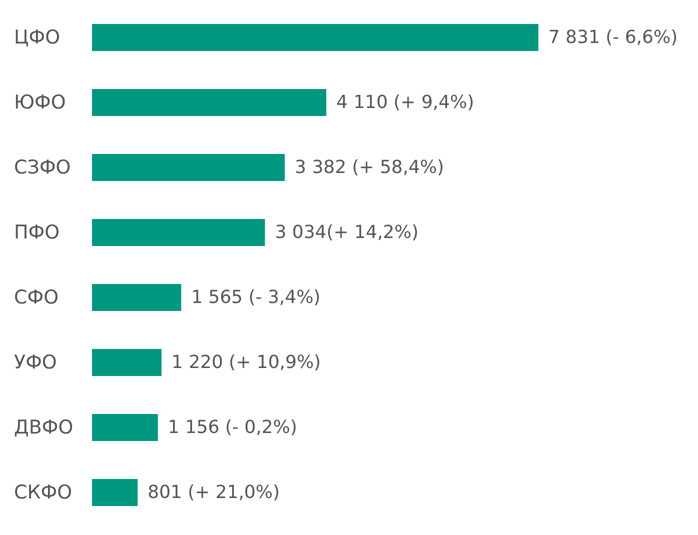 The height and width of the screenshot is (535, 698). I want to click on data-label: 3 382 (+ 58,4%), so click(369, 167).